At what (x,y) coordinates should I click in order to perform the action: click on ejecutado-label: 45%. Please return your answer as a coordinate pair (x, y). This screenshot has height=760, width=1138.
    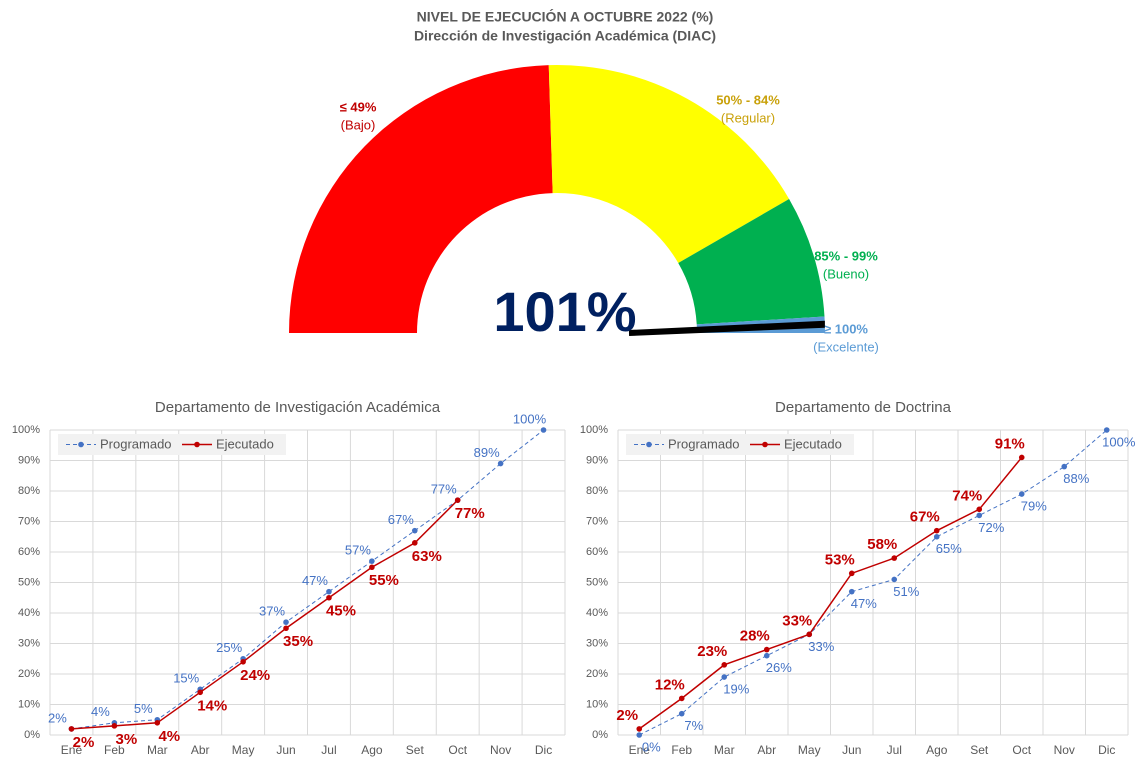
    Looking at the image, I should click on (341, 611).